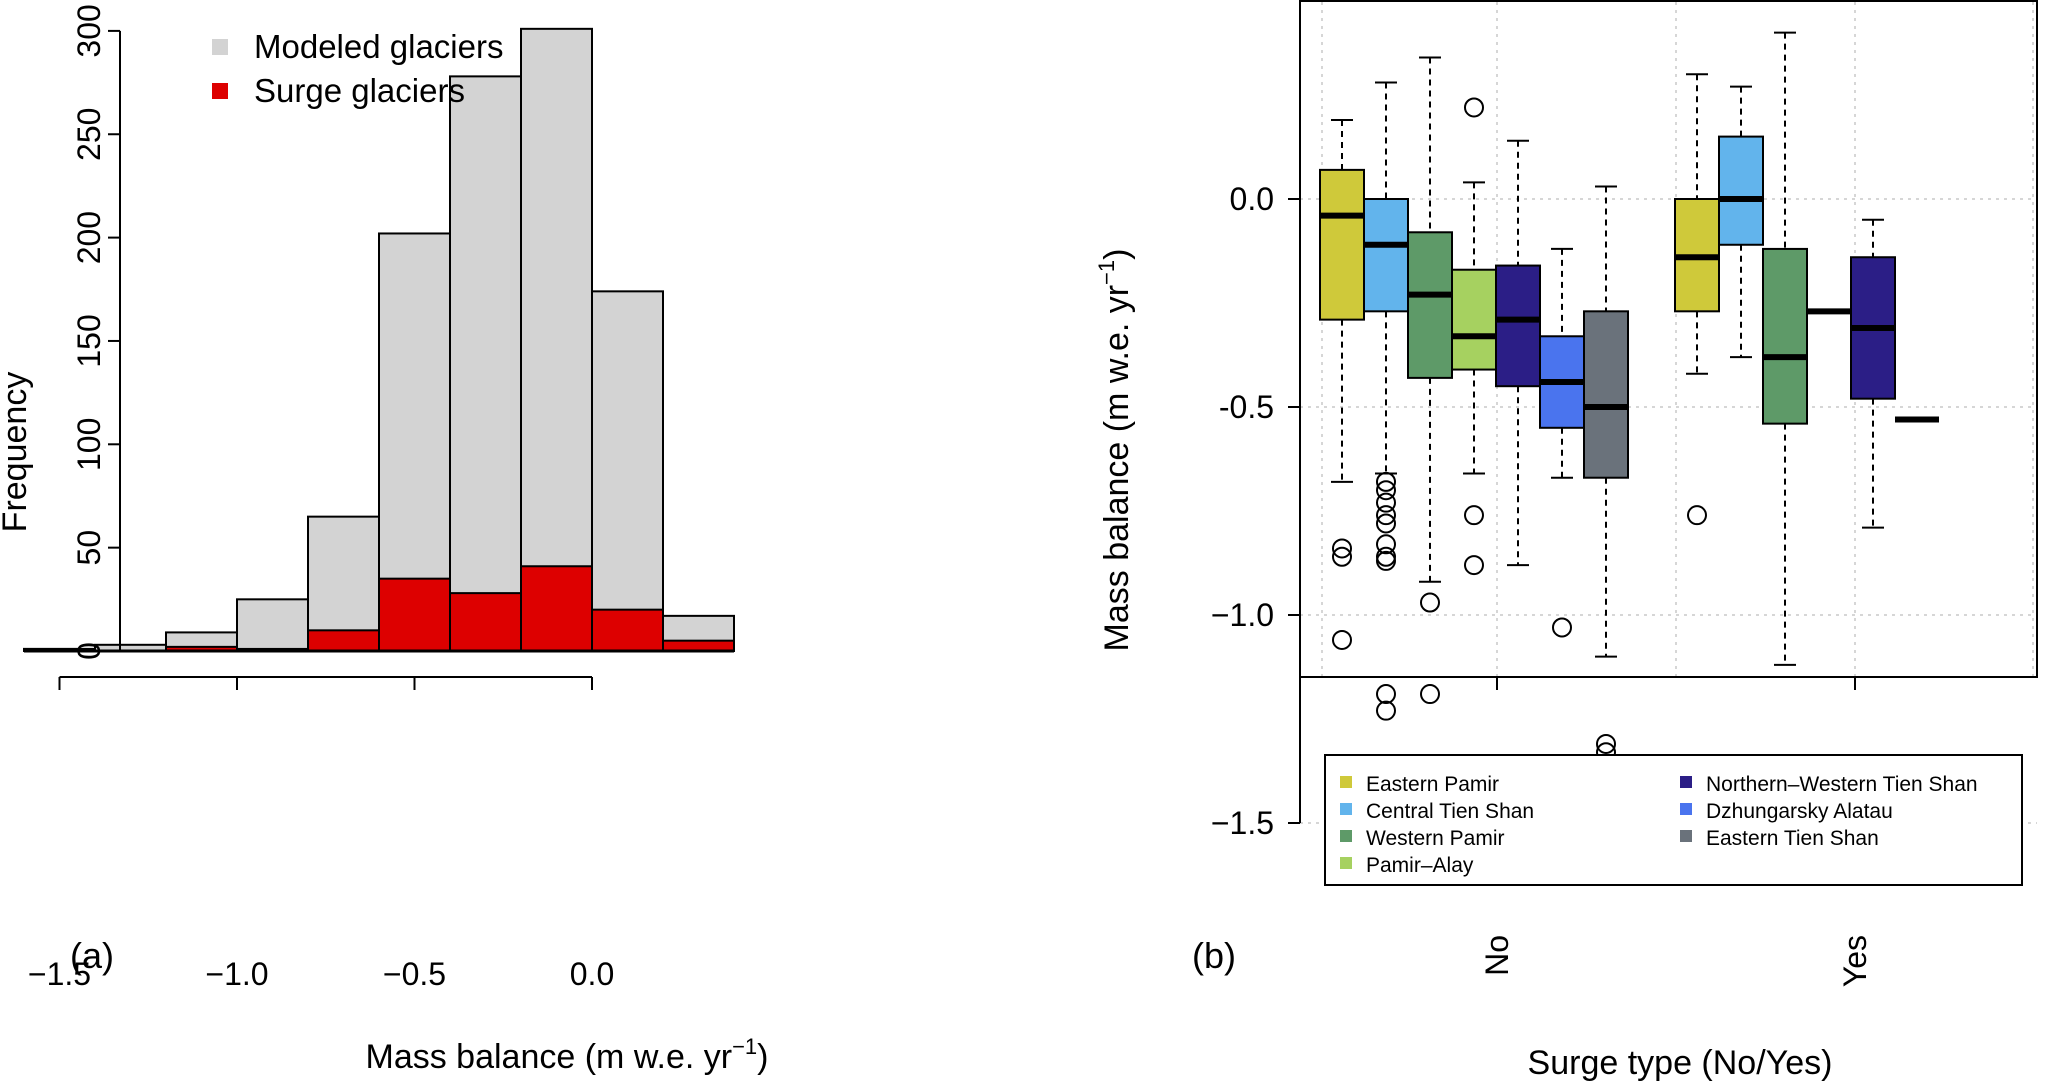 The height and width of the screenshot is (1089, 2067). Describe the element at coordinates (1214, 955) in the screenshot. I see `panel-label-b: (b)` at that location.